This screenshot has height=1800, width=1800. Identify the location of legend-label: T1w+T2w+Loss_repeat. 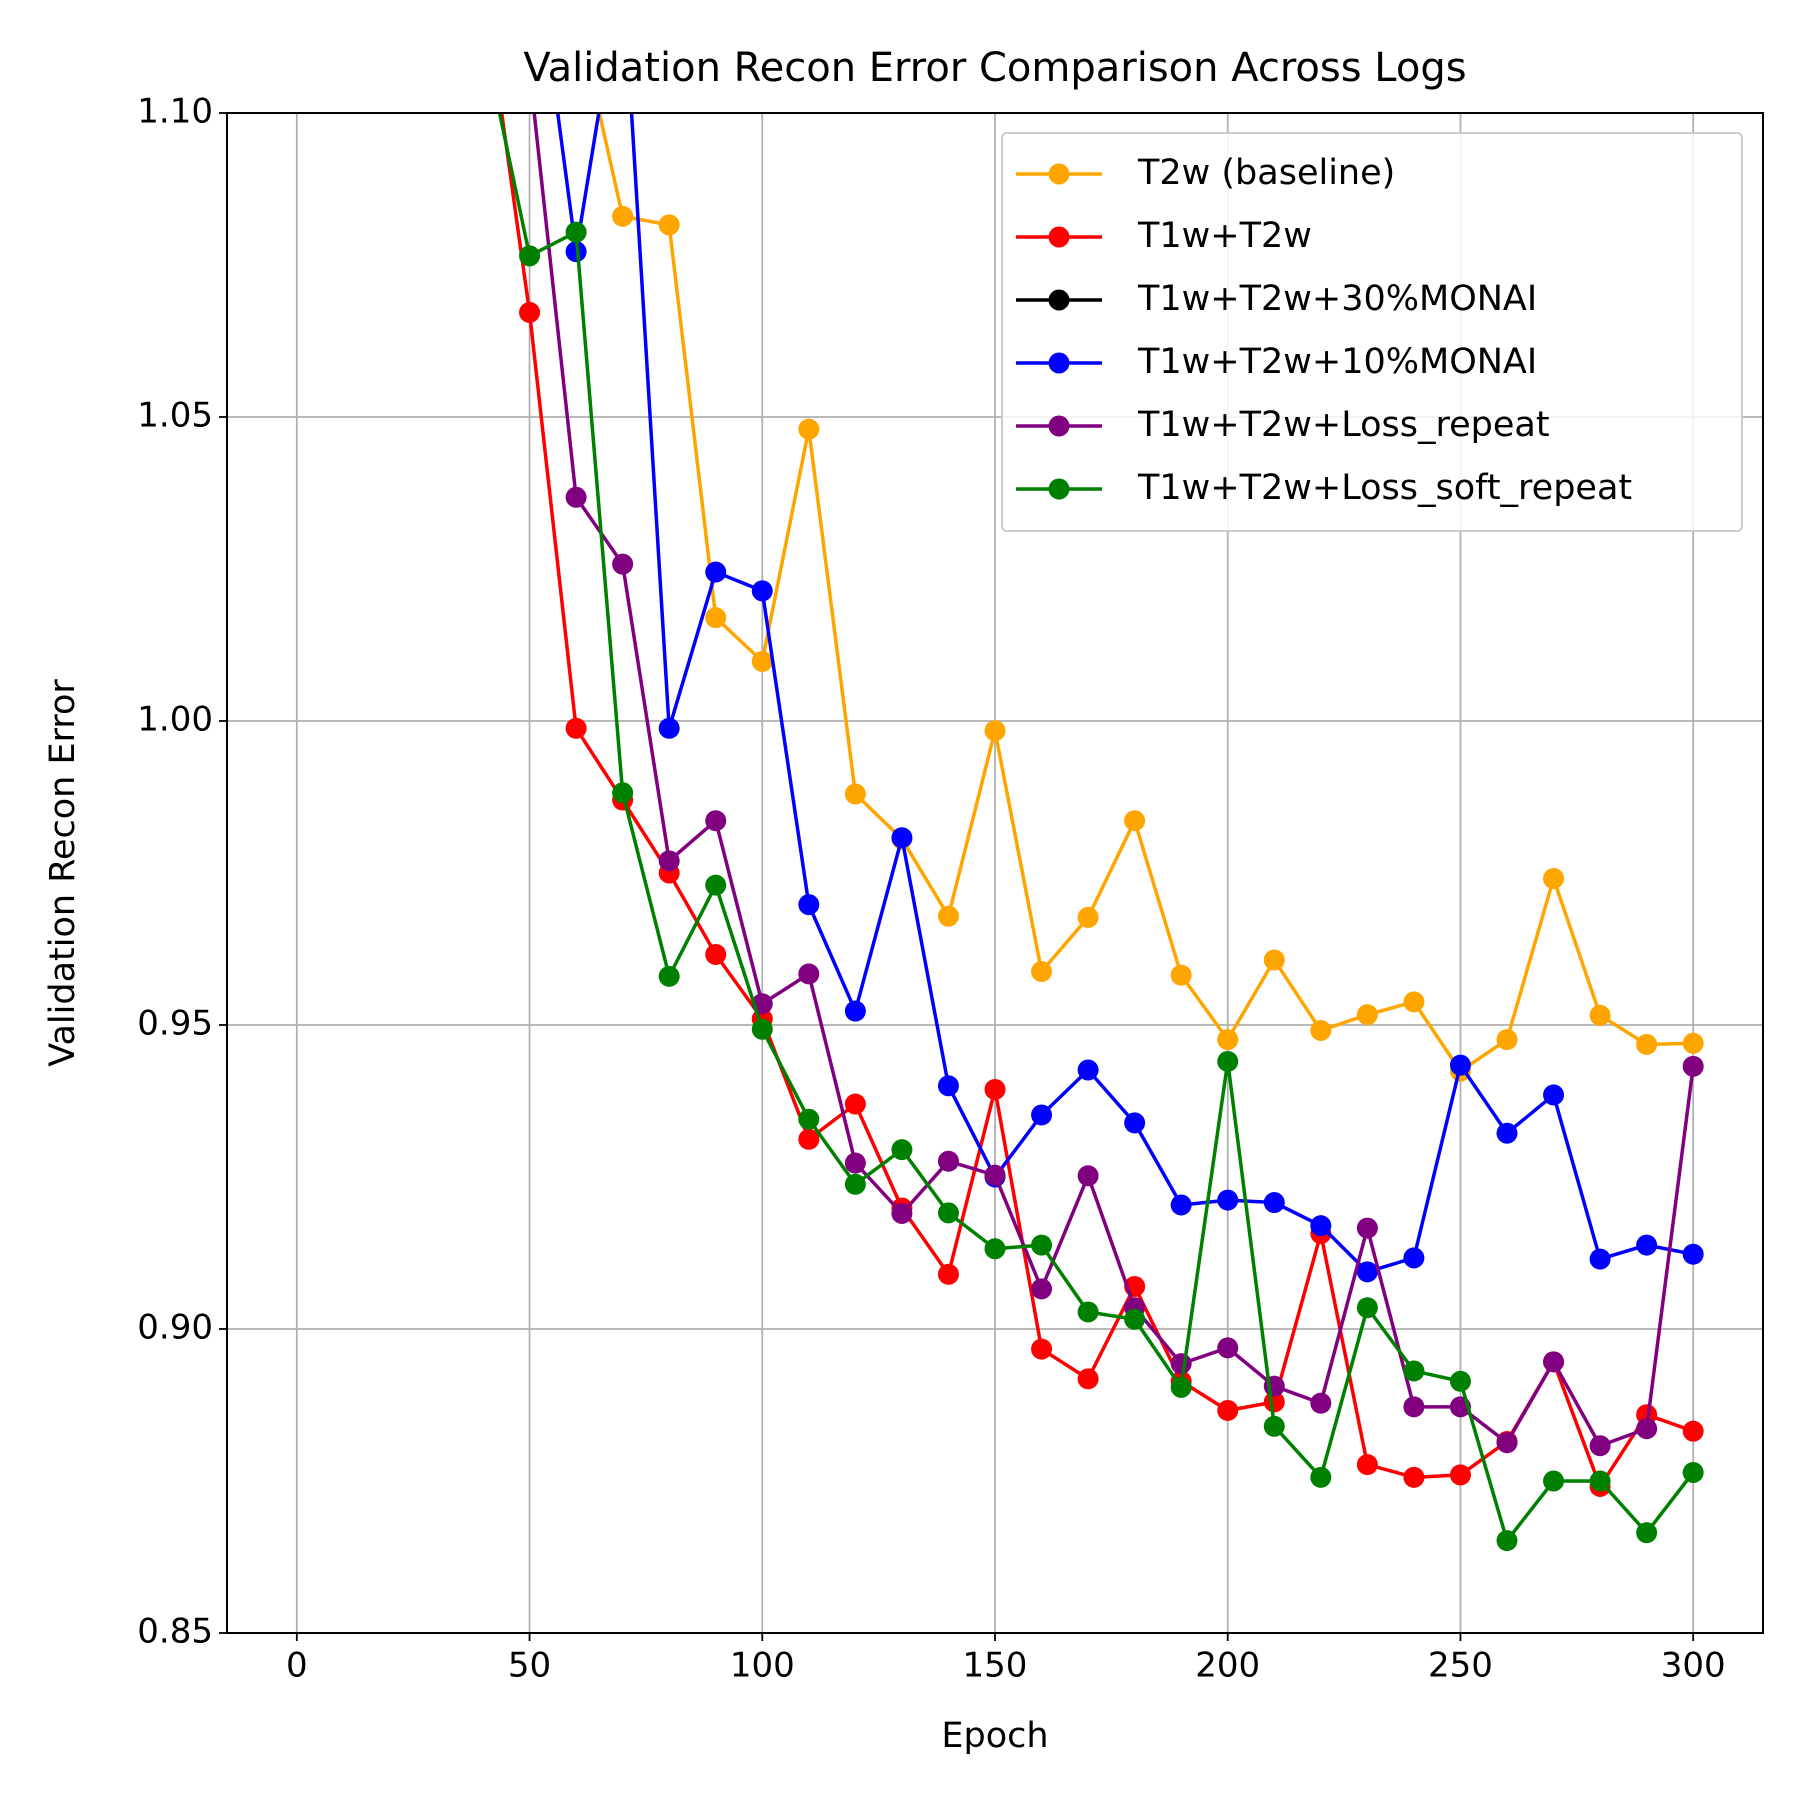
(1343, 425).